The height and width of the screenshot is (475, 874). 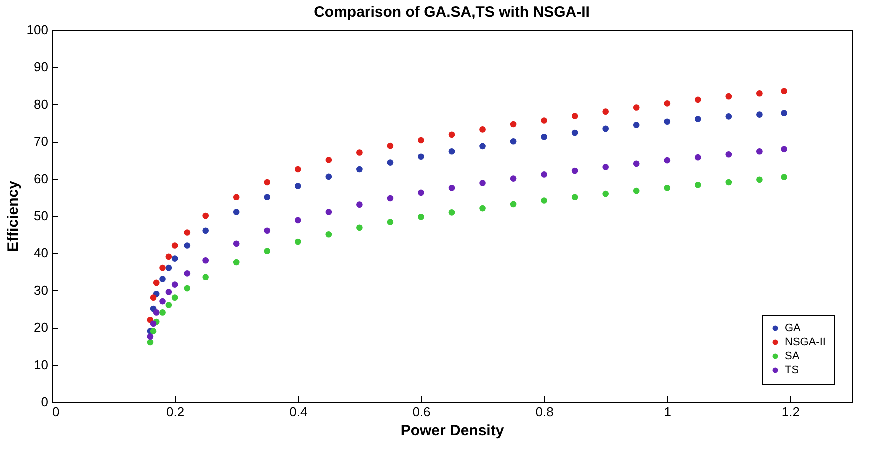 I want to click on x-tick-label: 0, so click(x=56, y=412).